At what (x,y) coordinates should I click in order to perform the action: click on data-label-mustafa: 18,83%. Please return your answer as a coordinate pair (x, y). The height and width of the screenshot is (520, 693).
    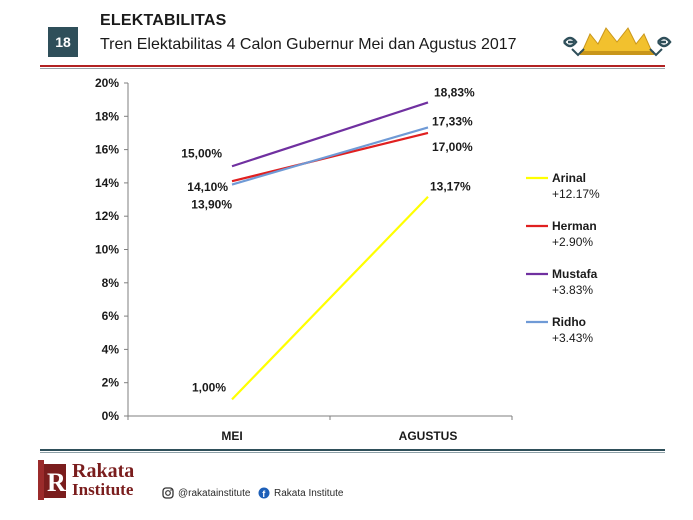
    Looking at the image, I should click on (454, 92).